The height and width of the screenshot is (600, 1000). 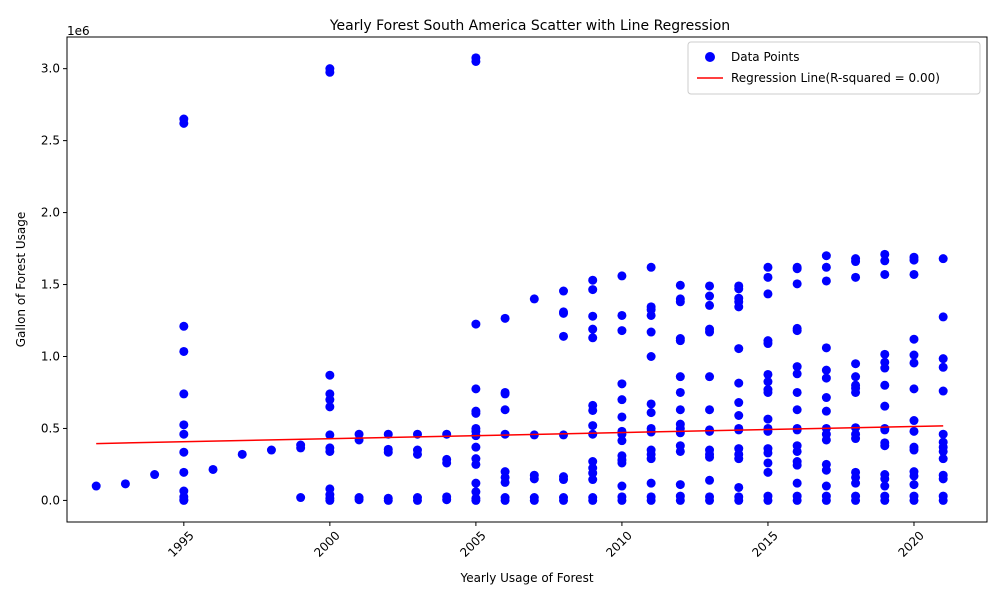 What do you see at coordinates (50, 213) in the screenshot?
I see `y-tick-label: 2.0` at bounding box center [50, 213].